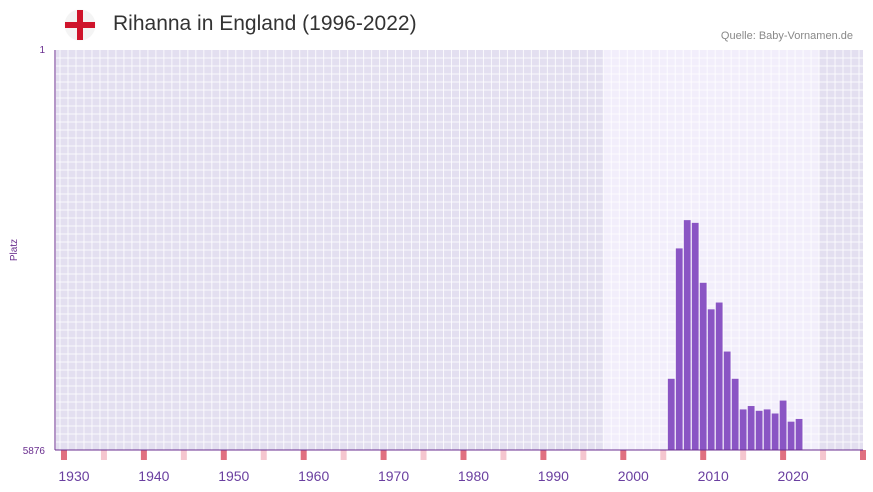  Describe the element at coordinates (671, 414) in the screenshot. I see `bar-2004` at that location.